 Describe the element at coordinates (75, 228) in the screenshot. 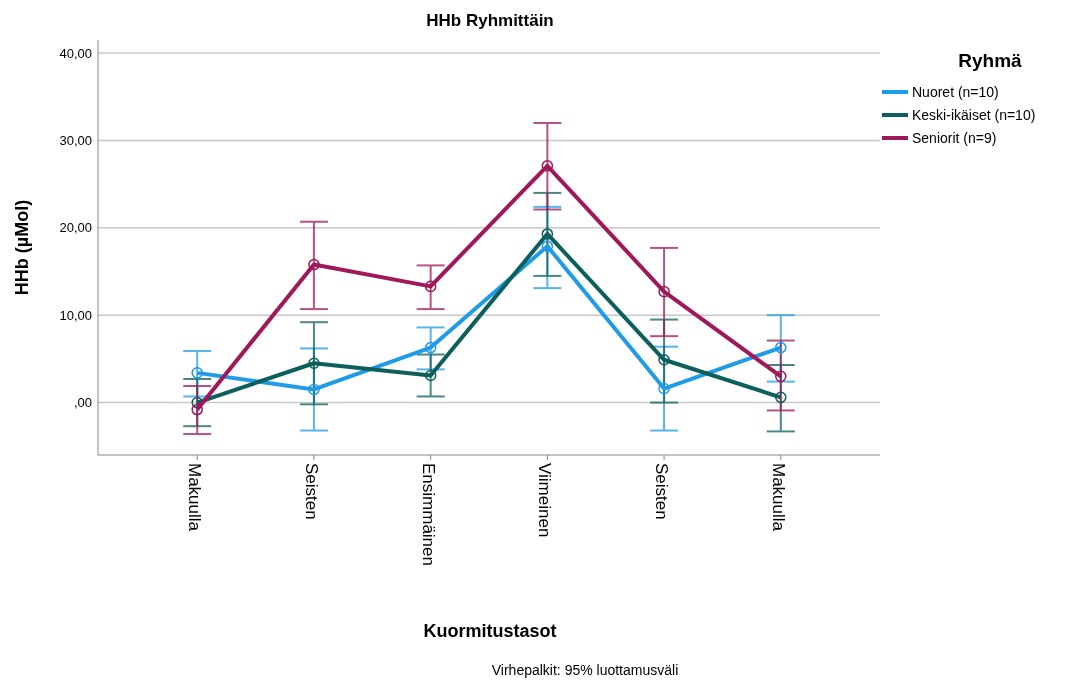

I see `y-tick-label: 20,00` at that location.